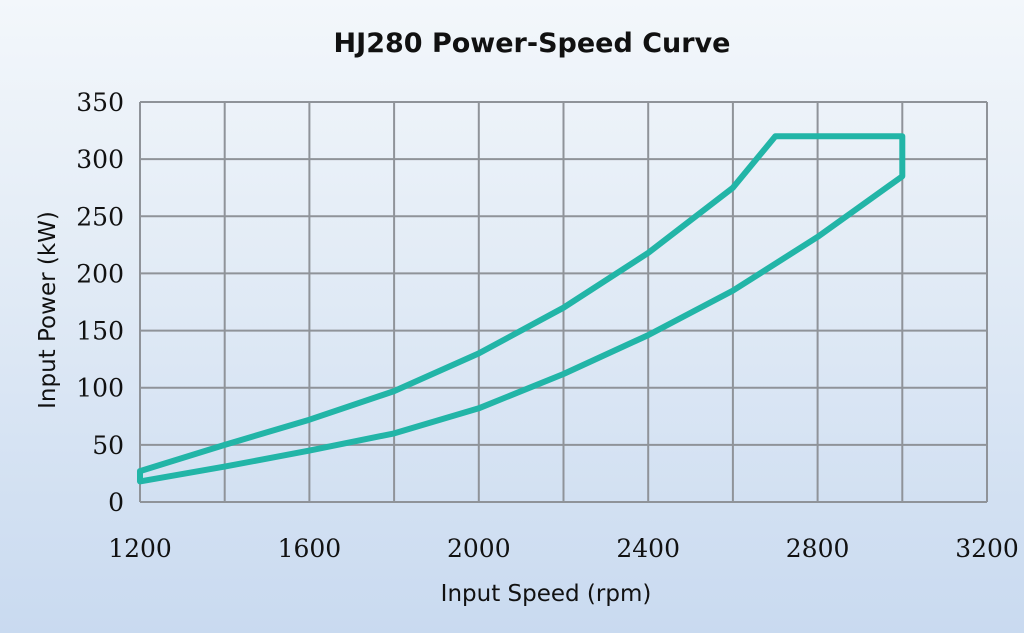  Describe the element at coordinates (648, 548) in the screenshot. I see `x-tick-label: 2400` at that location.